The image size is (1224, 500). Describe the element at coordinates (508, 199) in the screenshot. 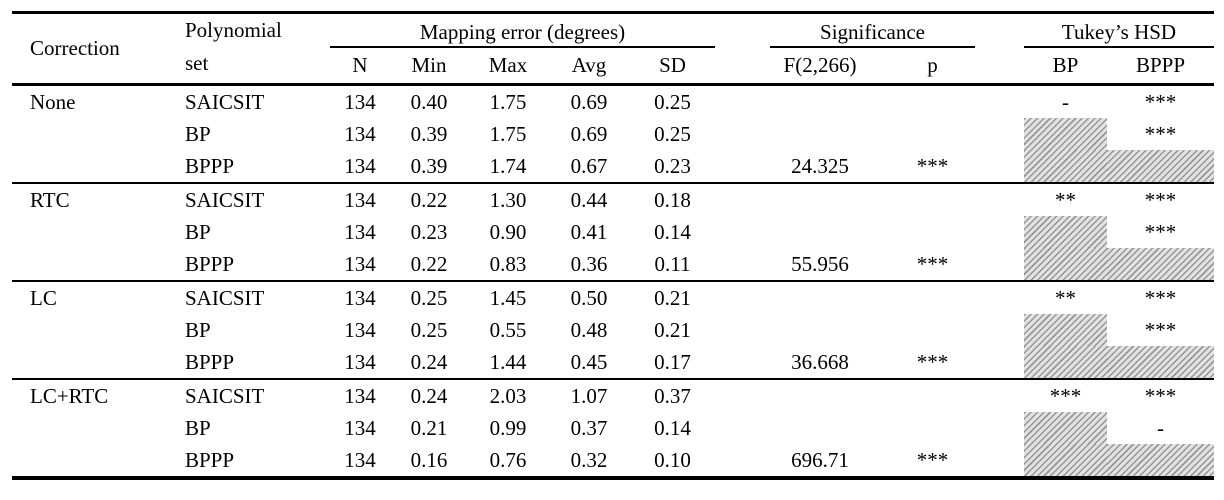

I see `cell-max: 1.30` at that location.